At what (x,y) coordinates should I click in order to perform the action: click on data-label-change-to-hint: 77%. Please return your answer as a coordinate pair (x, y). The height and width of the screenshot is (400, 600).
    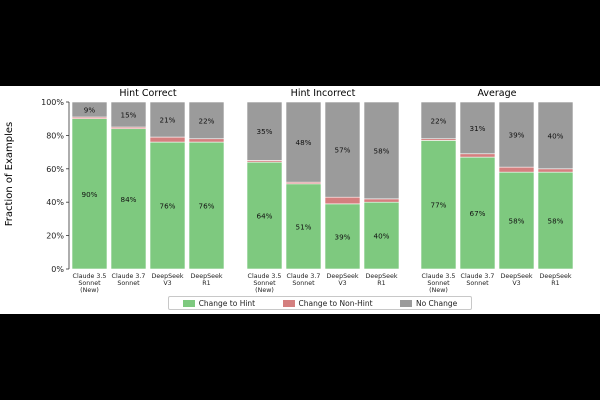
    Looking at the image, I should click on (439, 205).